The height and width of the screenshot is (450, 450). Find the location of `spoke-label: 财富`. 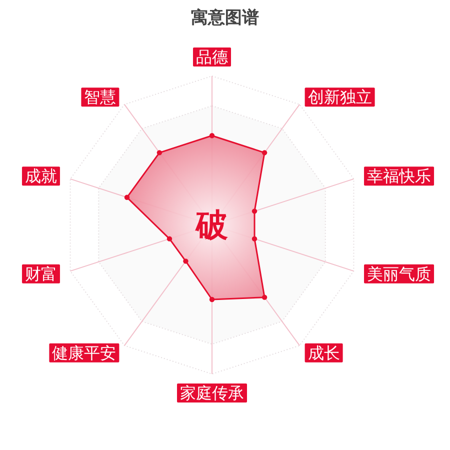

spoke-label: 财富 is located at coordinates (40, 274).